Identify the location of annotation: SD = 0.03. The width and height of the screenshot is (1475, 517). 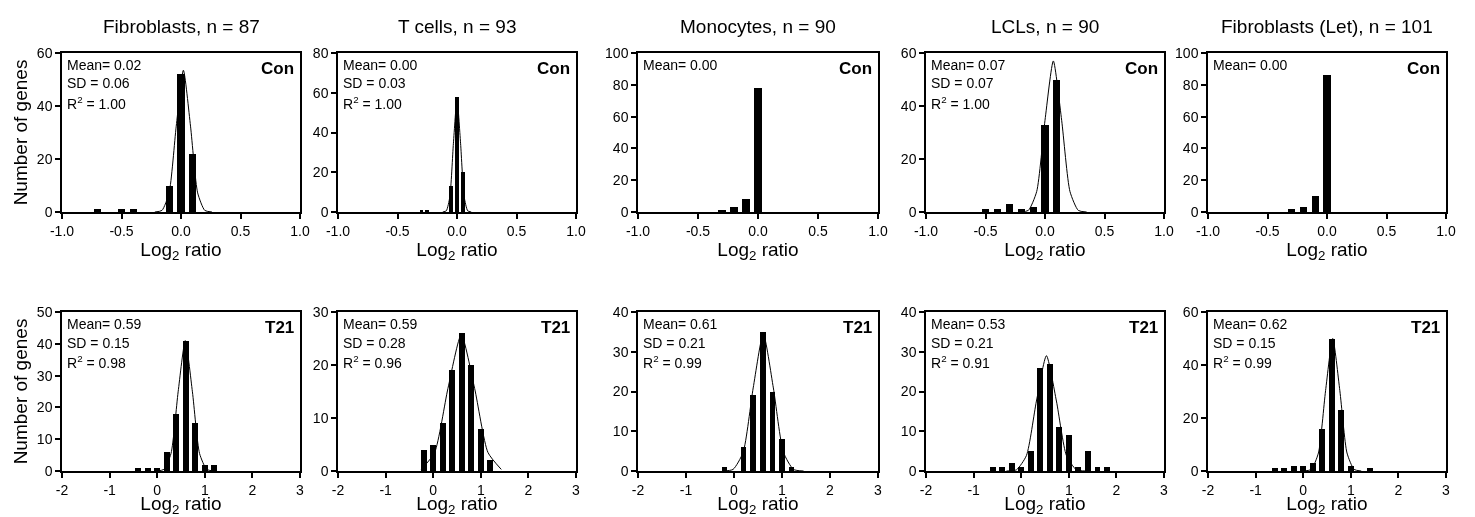
(374, 83).